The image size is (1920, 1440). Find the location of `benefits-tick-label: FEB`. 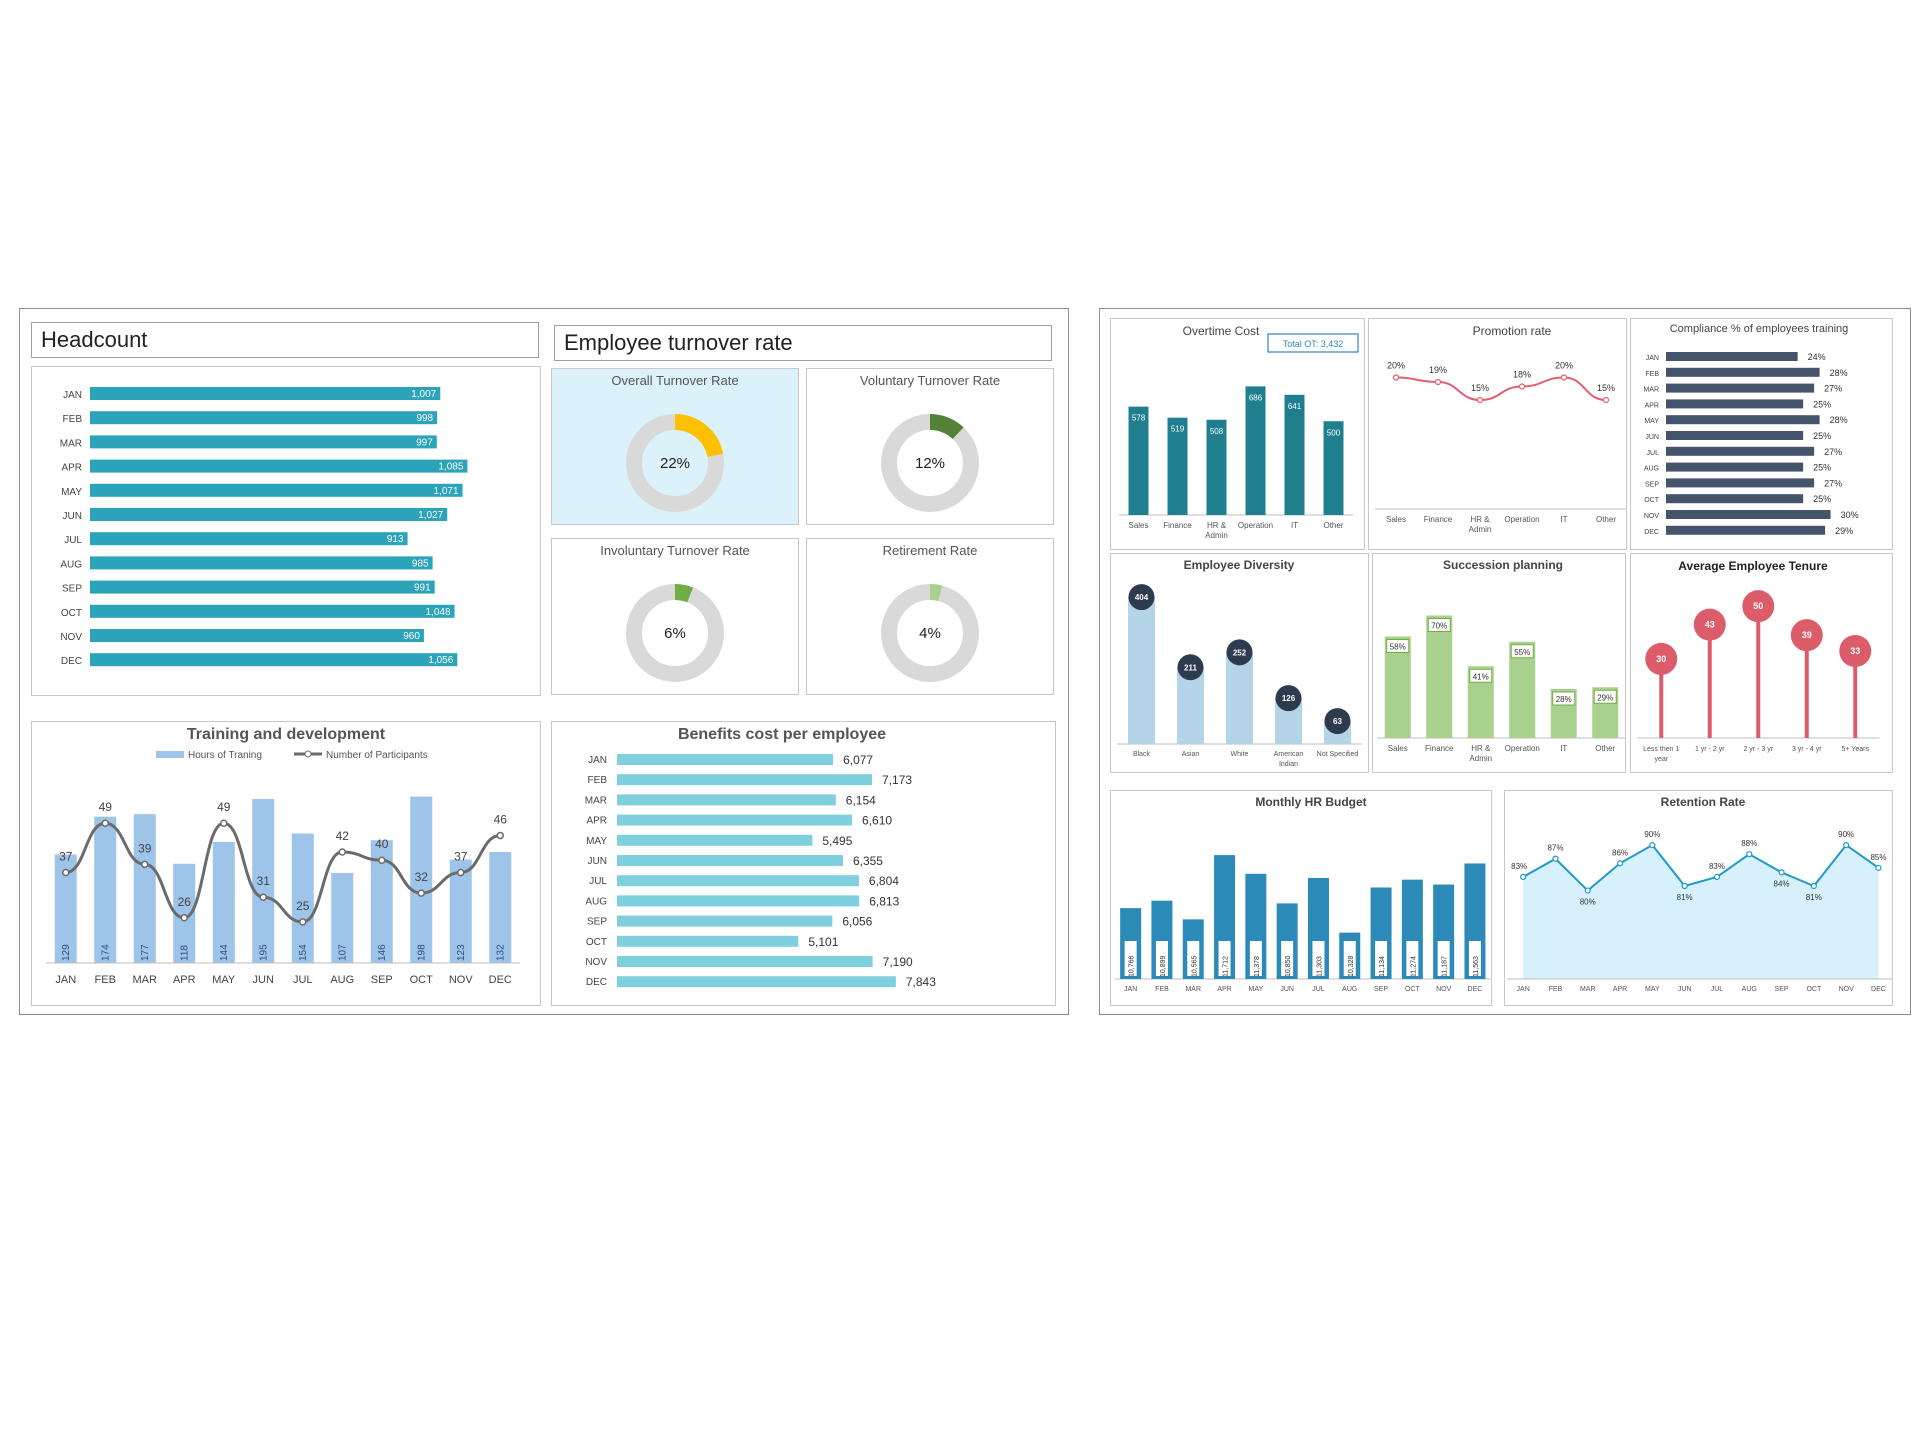

benefits-tick-label: FEB is located at coordinates (598, 780).